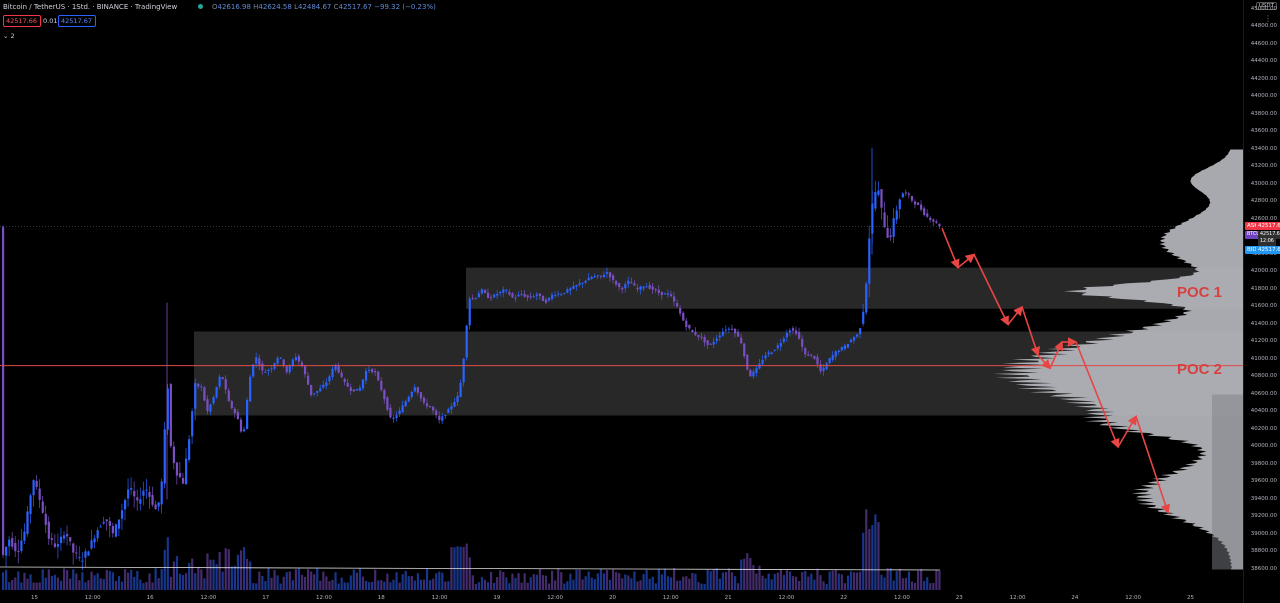 This screenshot has height=603, width=1280. Describe the element at coordinates (1263, 393) in the screenshot. I see `price-tick: 40600.00` at that location.